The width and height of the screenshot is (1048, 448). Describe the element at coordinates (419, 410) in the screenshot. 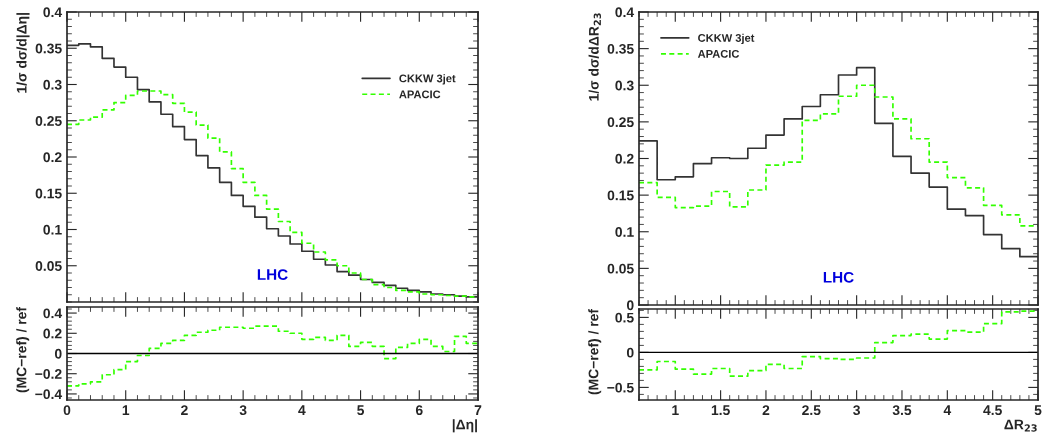

I see `x-tick-label: 6` at that location.